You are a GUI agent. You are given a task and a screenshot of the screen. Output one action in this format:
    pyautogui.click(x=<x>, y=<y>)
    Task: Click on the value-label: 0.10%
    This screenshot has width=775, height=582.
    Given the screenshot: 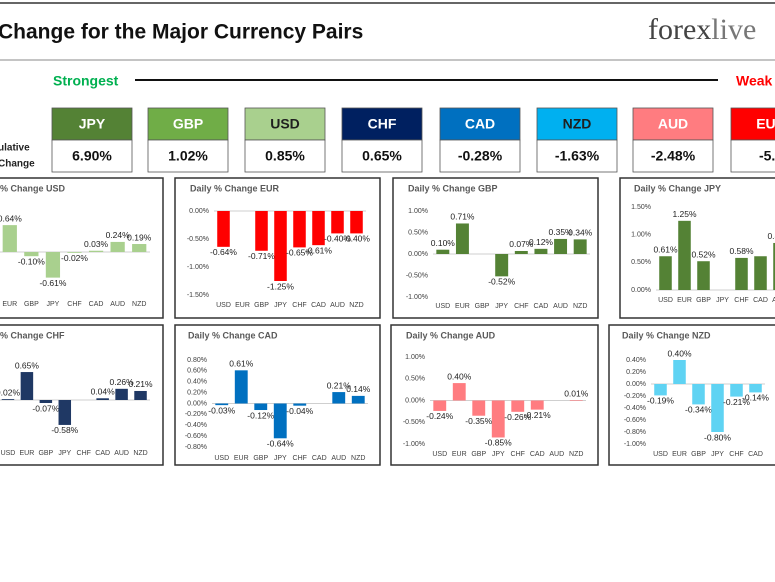 What is the action you would take?
    pyautogui.click(x=443, y=243)
    